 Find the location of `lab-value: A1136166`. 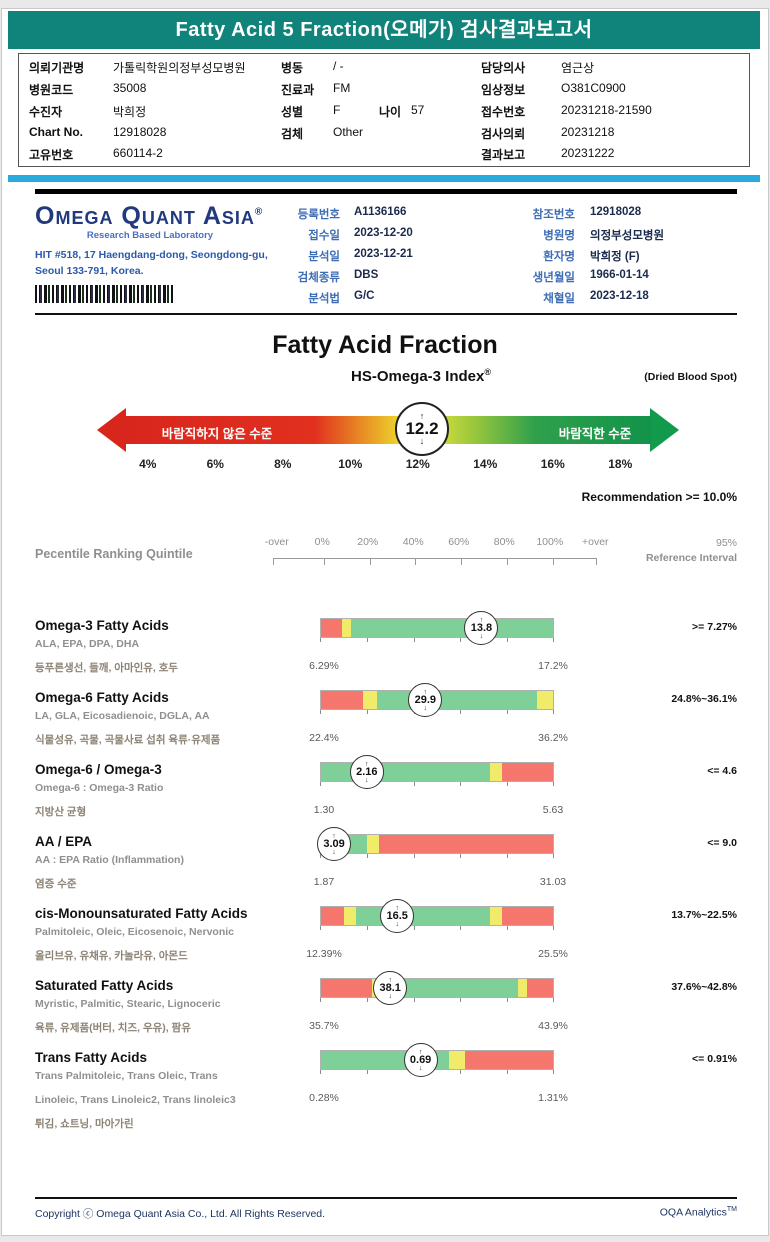

lab-value: A1136166 is located at coordinates (380, 212).